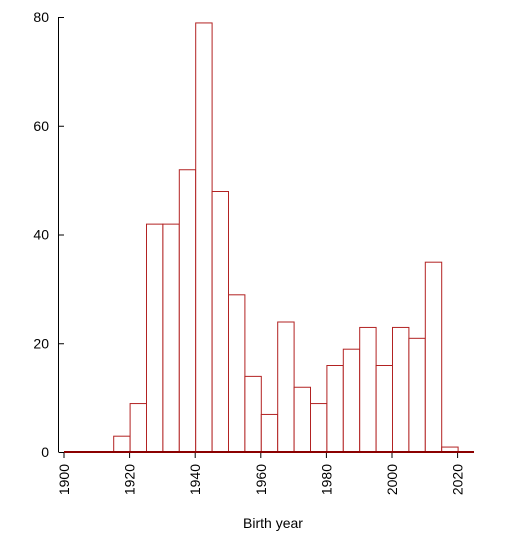  What do you see at coordinates (155, 338) in the screenshot?
I see `histogram-bar-1925` at bounding box center [155, 338].